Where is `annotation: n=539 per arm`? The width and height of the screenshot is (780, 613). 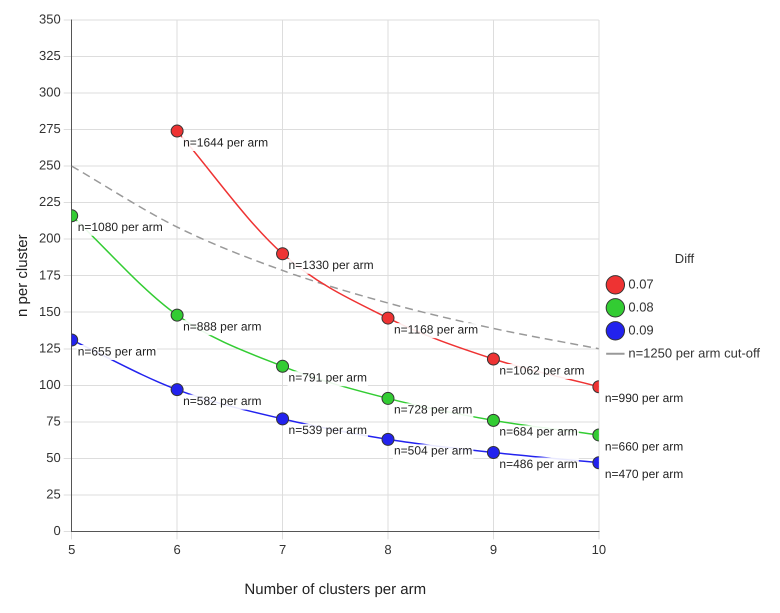 annotation: n=539 per arm is located at coordinates (327, 430).